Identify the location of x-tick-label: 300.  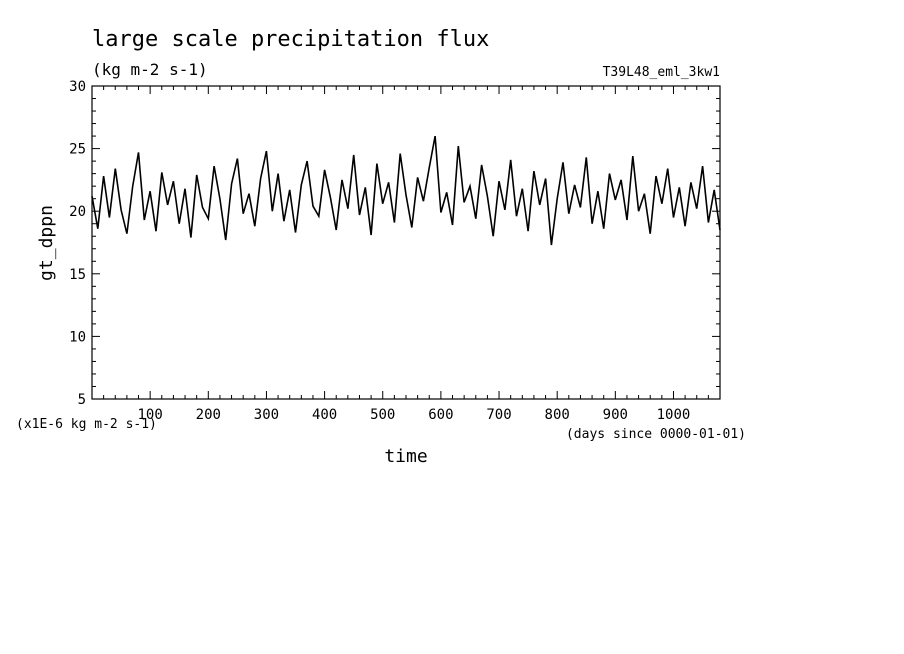
(266, 415).